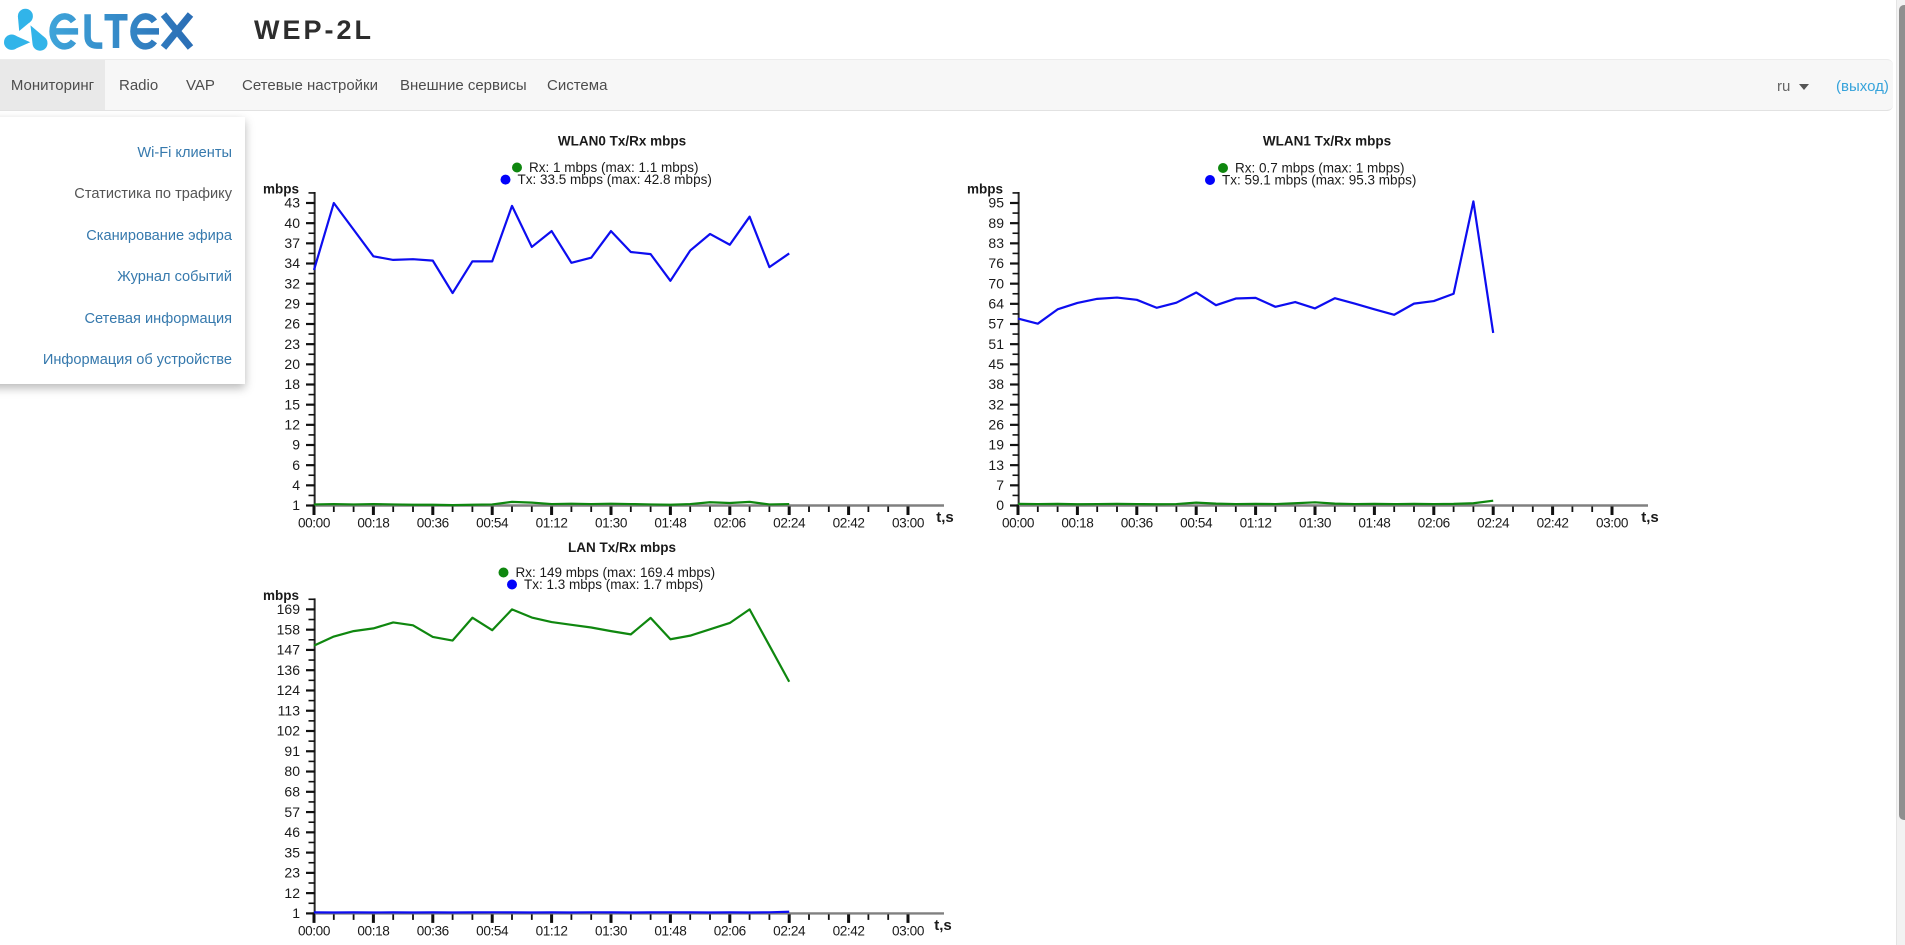  What do you see at coordinates (615, 179) in the screenshot?
I see `svg-text: Tx: 33.5 mbps (max: 42.8 mbps)` at bounding box center [615, 179].